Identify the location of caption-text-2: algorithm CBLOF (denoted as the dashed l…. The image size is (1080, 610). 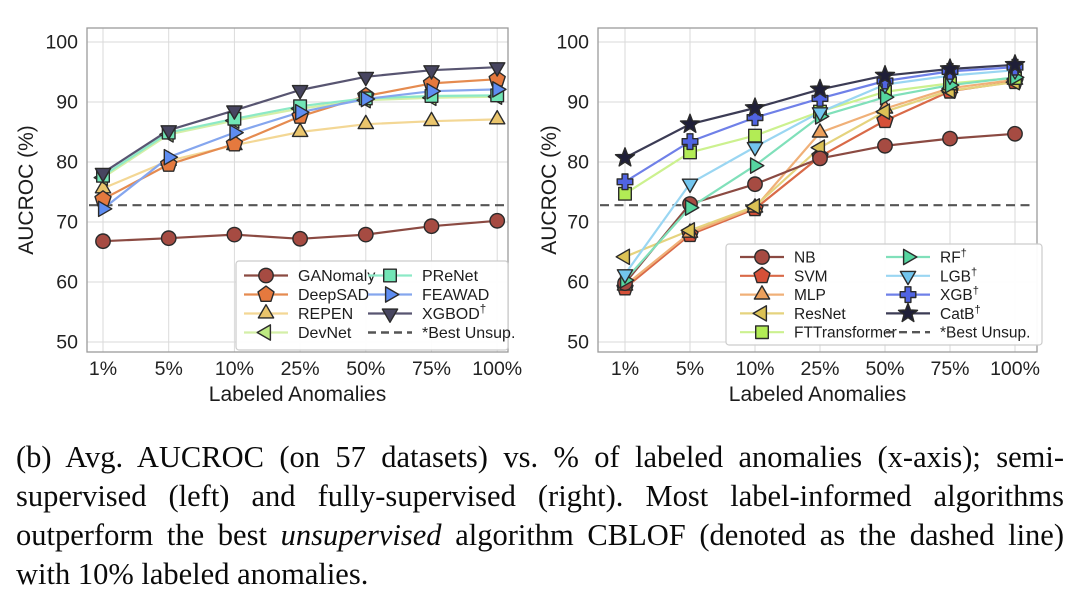
(540, 555).